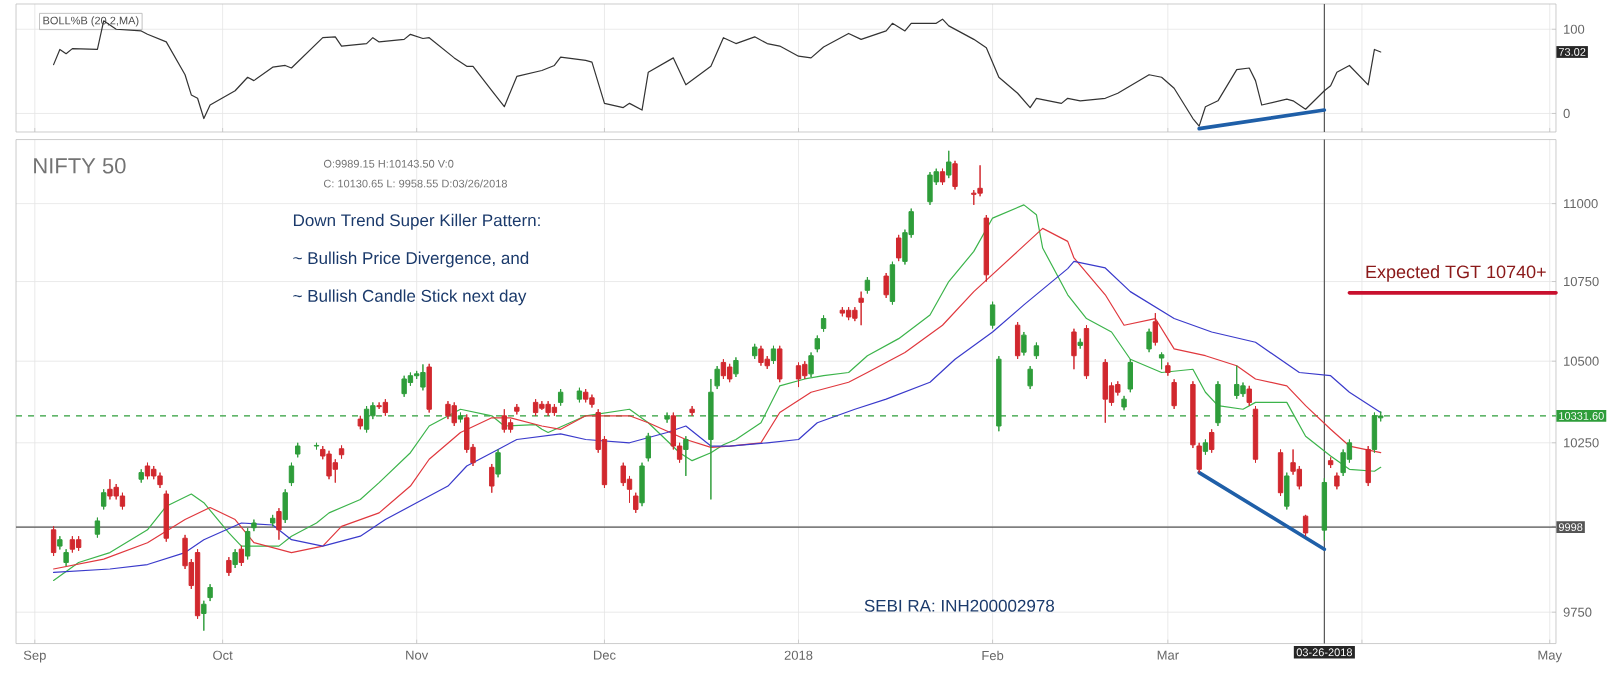 The height and width of the screenshot is (690, 1618). Describe the element at coordinates (410, 297) in the screenshot. I see `annotation: ~ Bullish Candle Stick next day` at that location.